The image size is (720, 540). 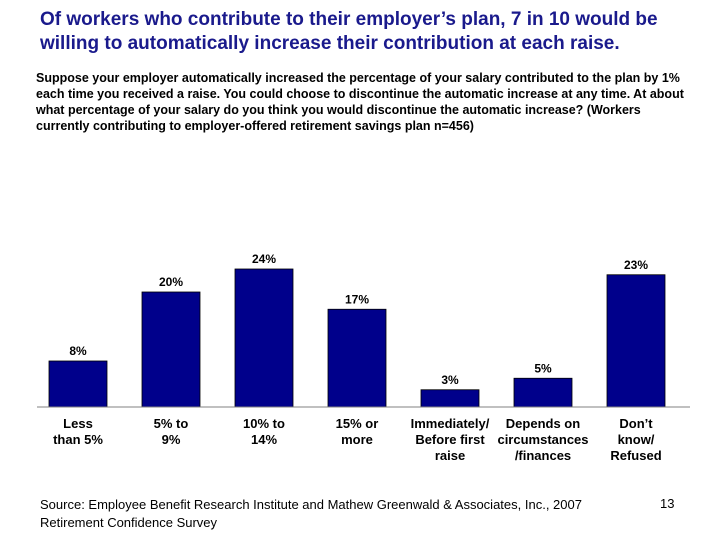 I want to click on category-label: Don’t know/Refused, so click(x=636, y=440).